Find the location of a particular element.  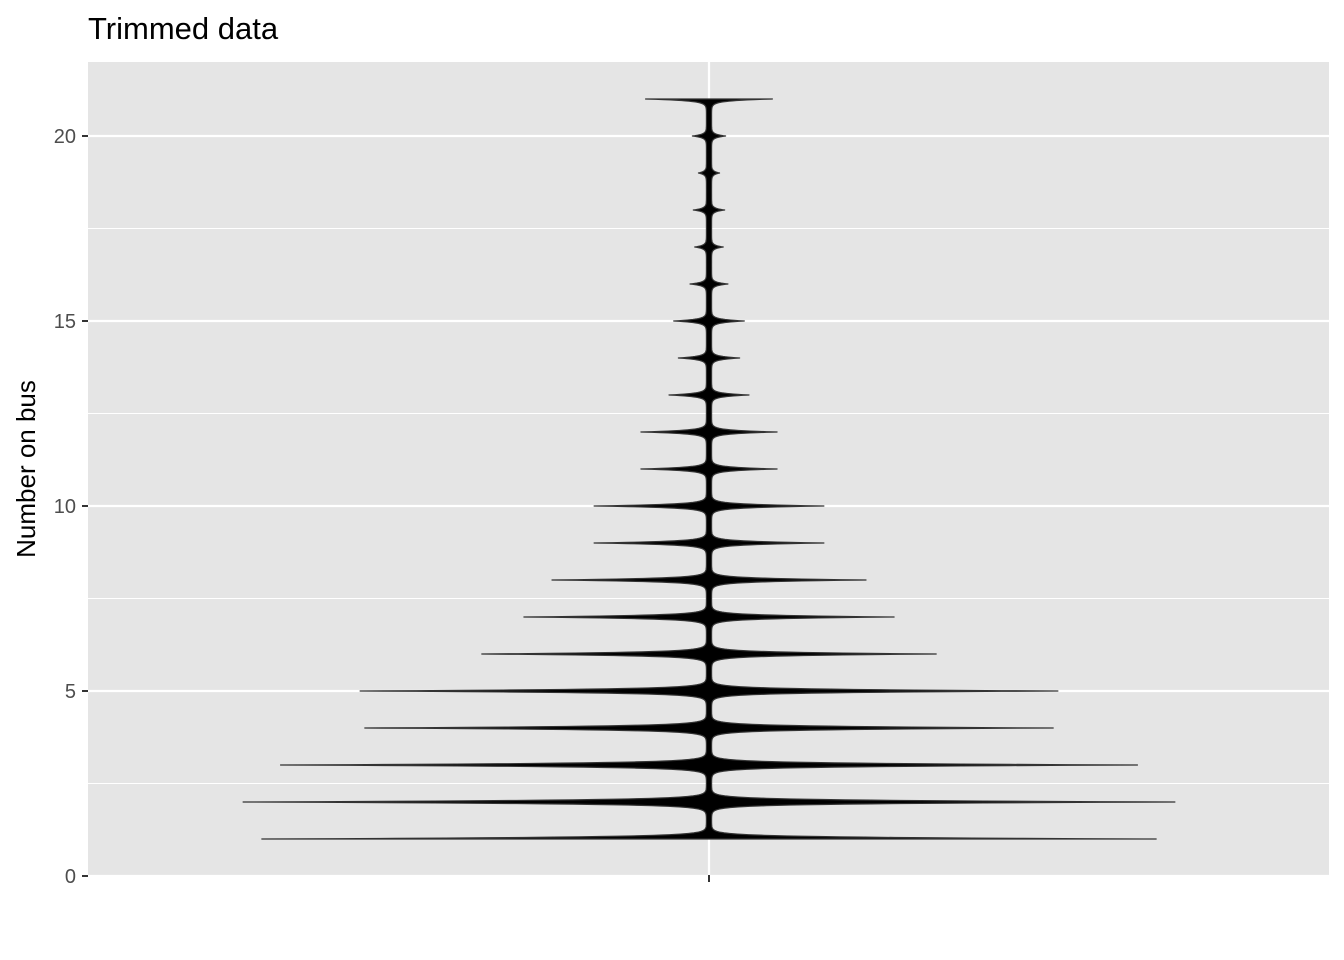

y-tick-label: 0 is located at coordinates (70, 877).